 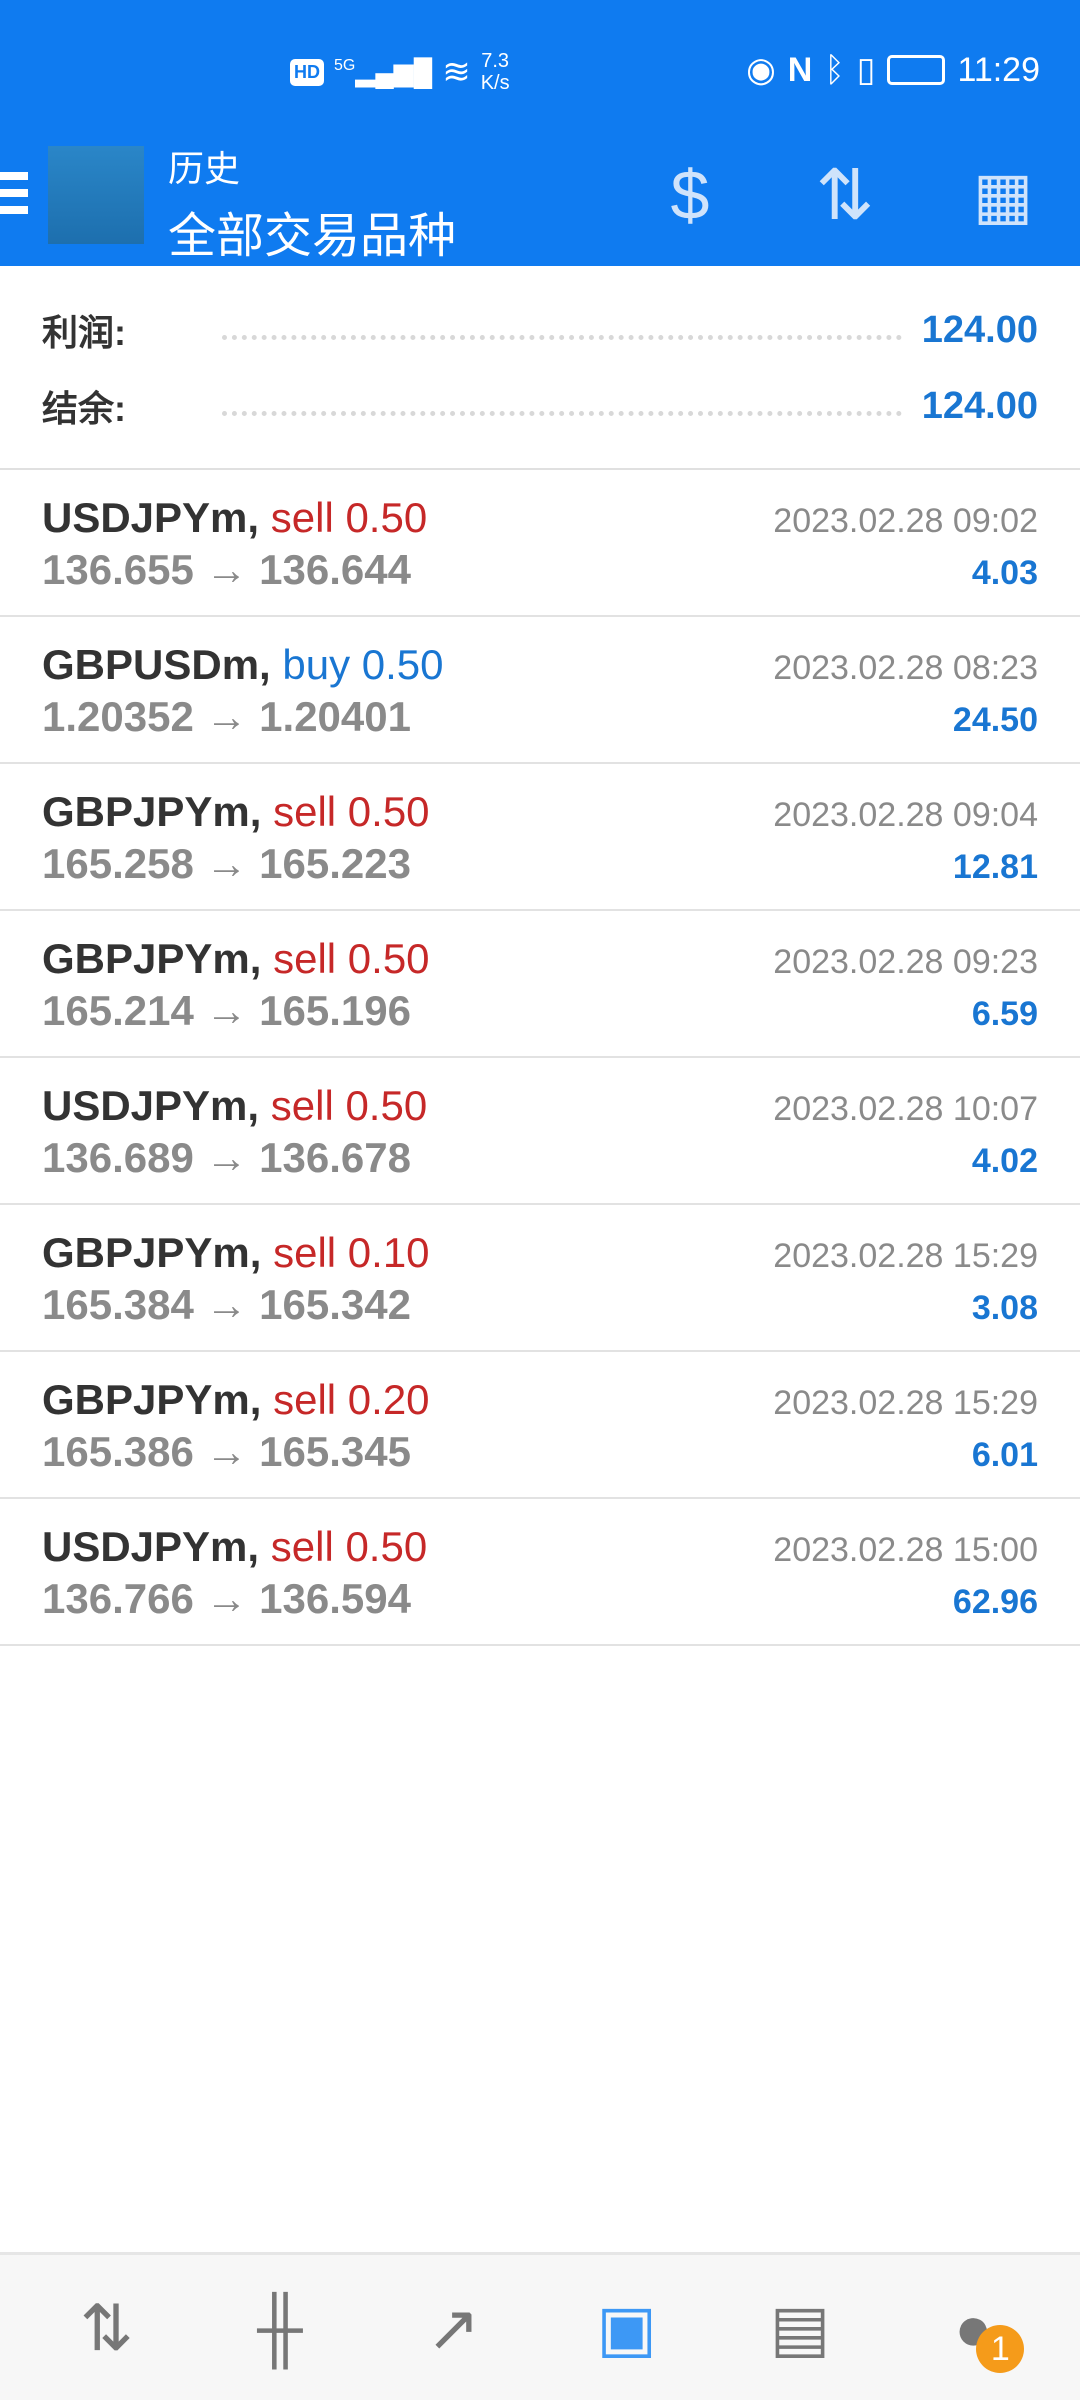 What do you see at coordinates (905, 1550) in the screenshot?
I see `trade-time: 2023.02.28 15:00` at bounding box center [905, 1550].